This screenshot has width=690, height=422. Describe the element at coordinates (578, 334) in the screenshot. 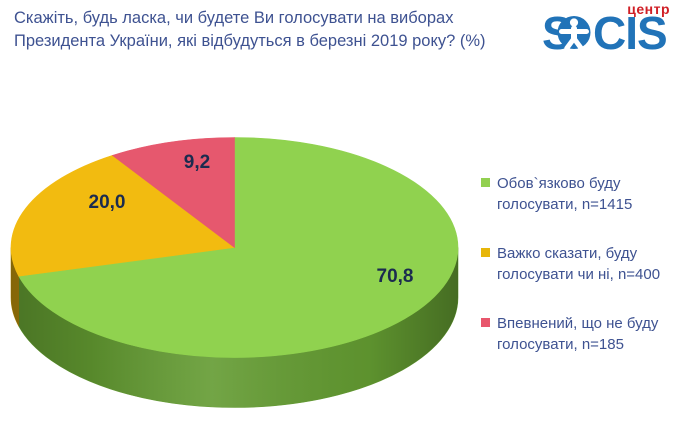

I see `legend-label: Впевнений, що не буду голосувати, n=185` at that location.